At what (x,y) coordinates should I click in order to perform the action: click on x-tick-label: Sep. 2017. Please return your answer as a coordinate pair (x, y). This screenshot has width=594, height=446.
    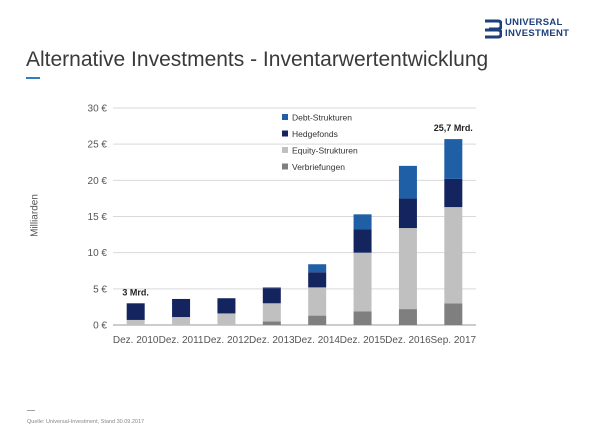
    Looking at the image, I should click on (454, 340).